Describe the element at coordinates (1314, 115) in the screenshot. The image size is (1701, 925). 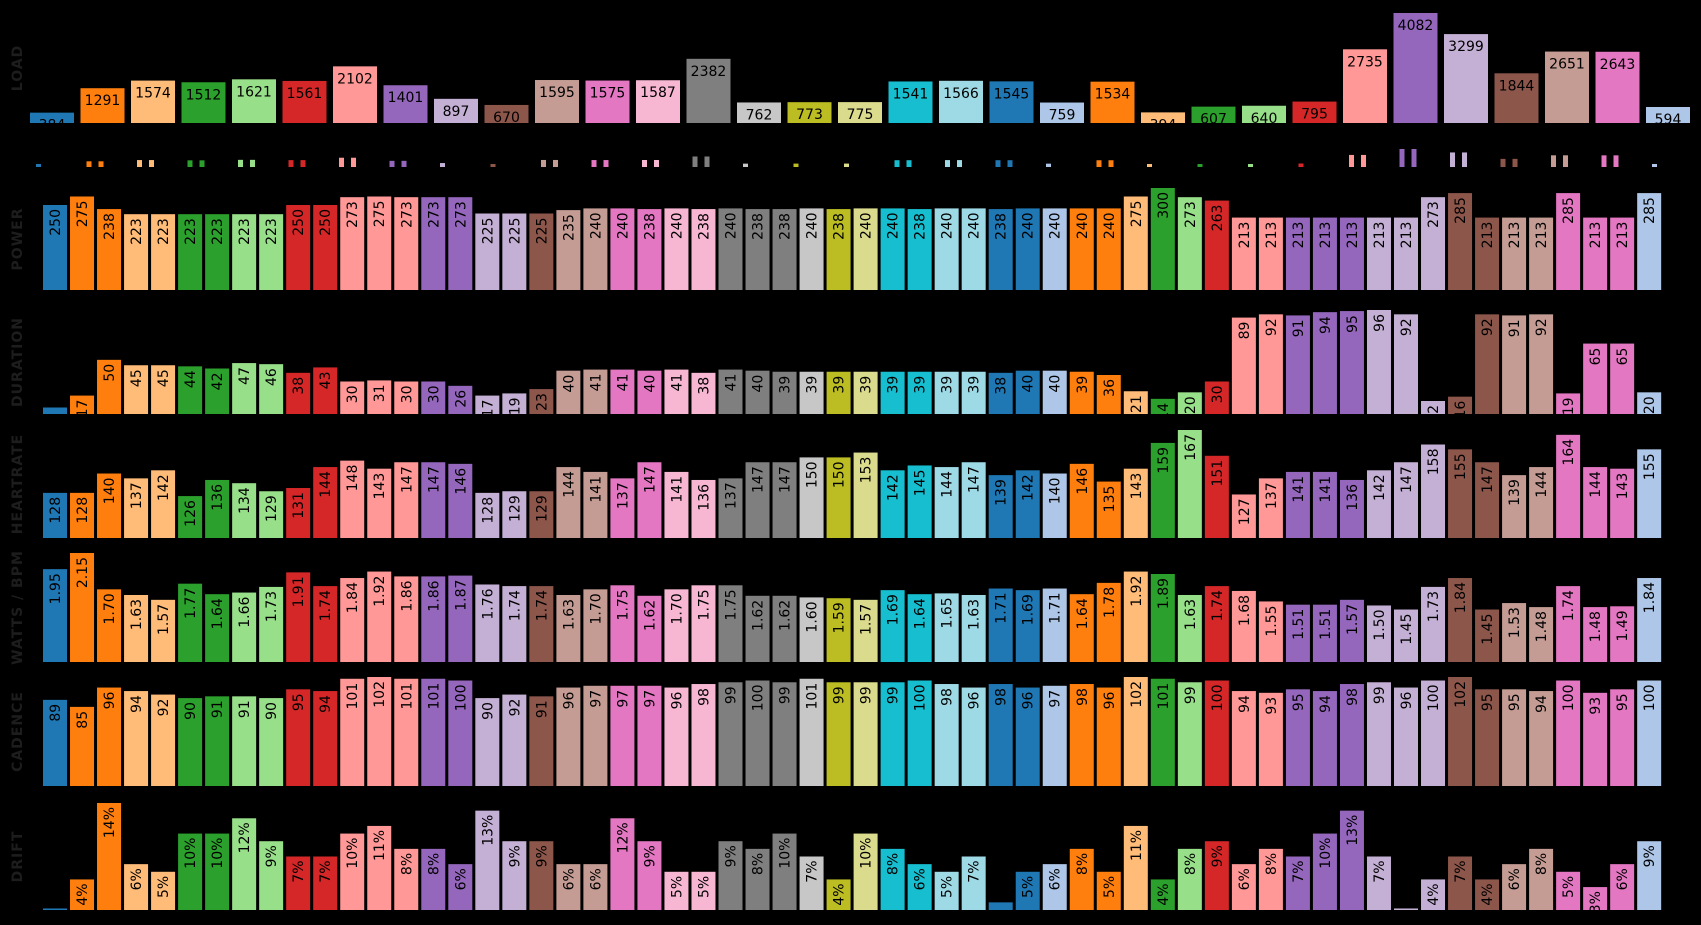
I see `load-value-label: 795` at that location.